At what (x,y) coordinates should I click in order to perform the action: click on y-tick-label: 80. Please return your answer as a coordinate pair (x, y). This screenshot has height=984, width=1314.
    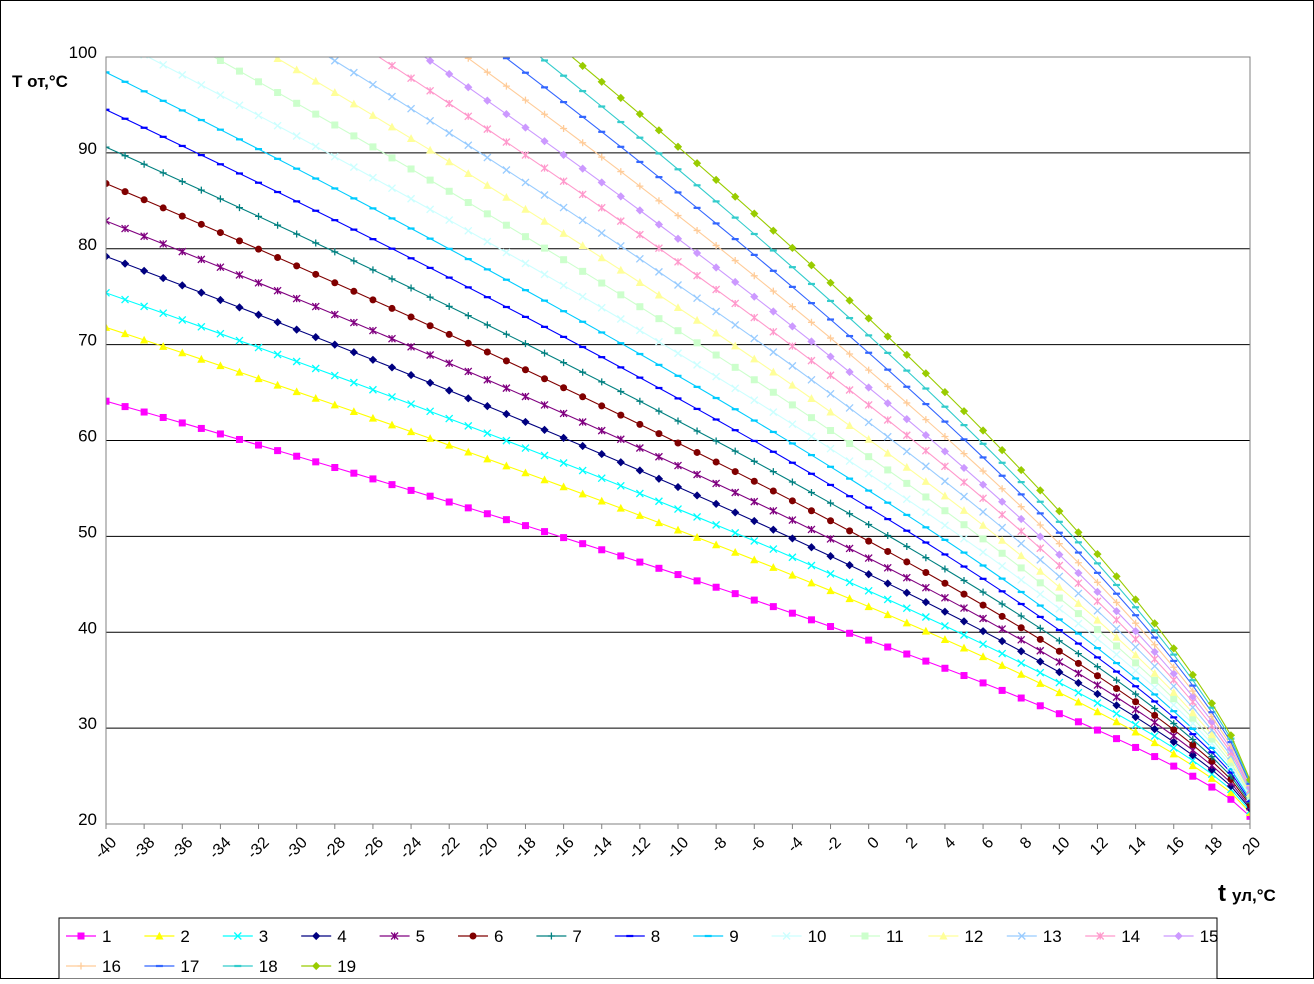
    Looking at the image, I should click on (87, 244).